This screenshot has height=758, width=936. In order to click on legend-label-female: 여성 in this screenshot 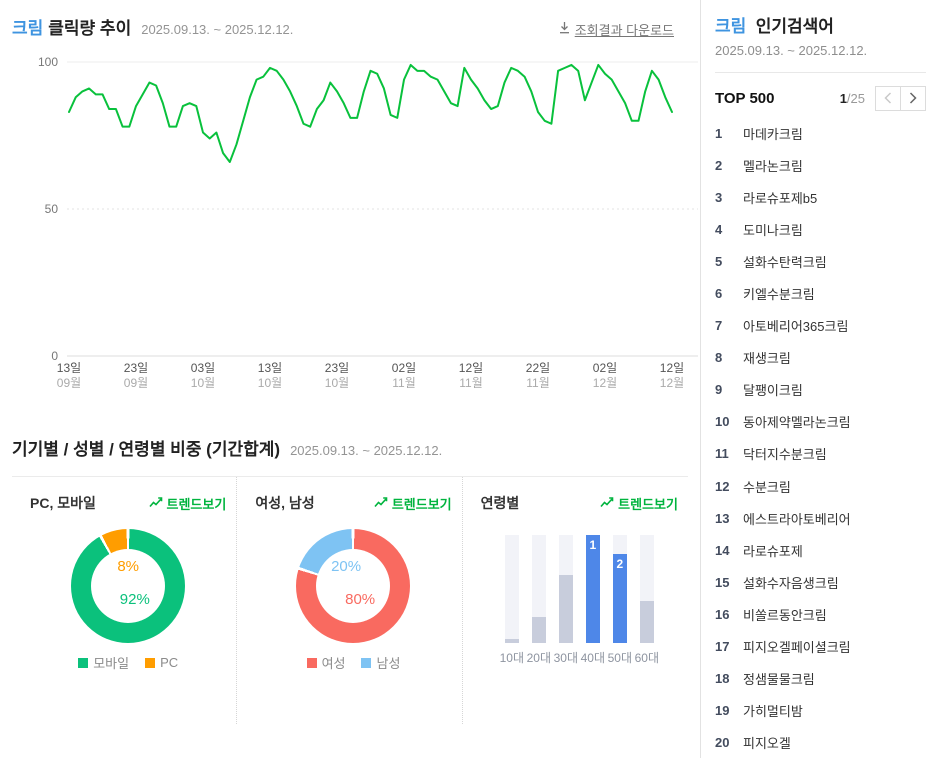, I will do `click(333, 663)`.